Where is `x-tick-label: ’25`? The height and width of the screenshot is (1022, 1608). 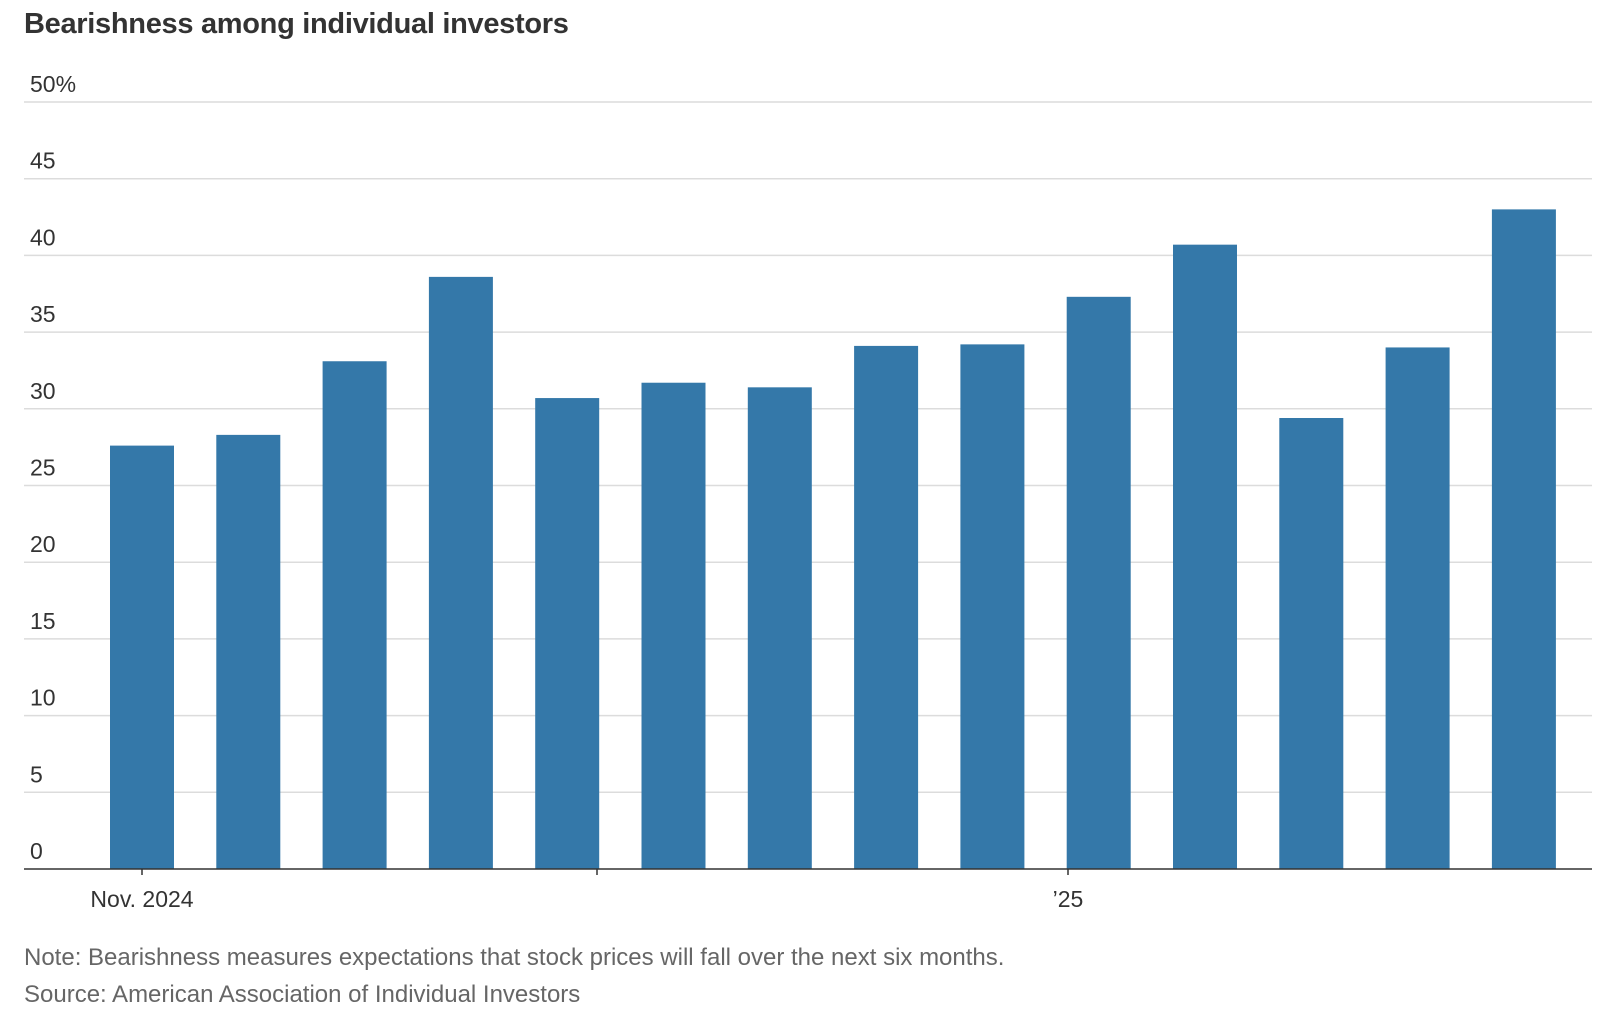
x-tick-label: ’25 is located at coordinates (1068, 899).